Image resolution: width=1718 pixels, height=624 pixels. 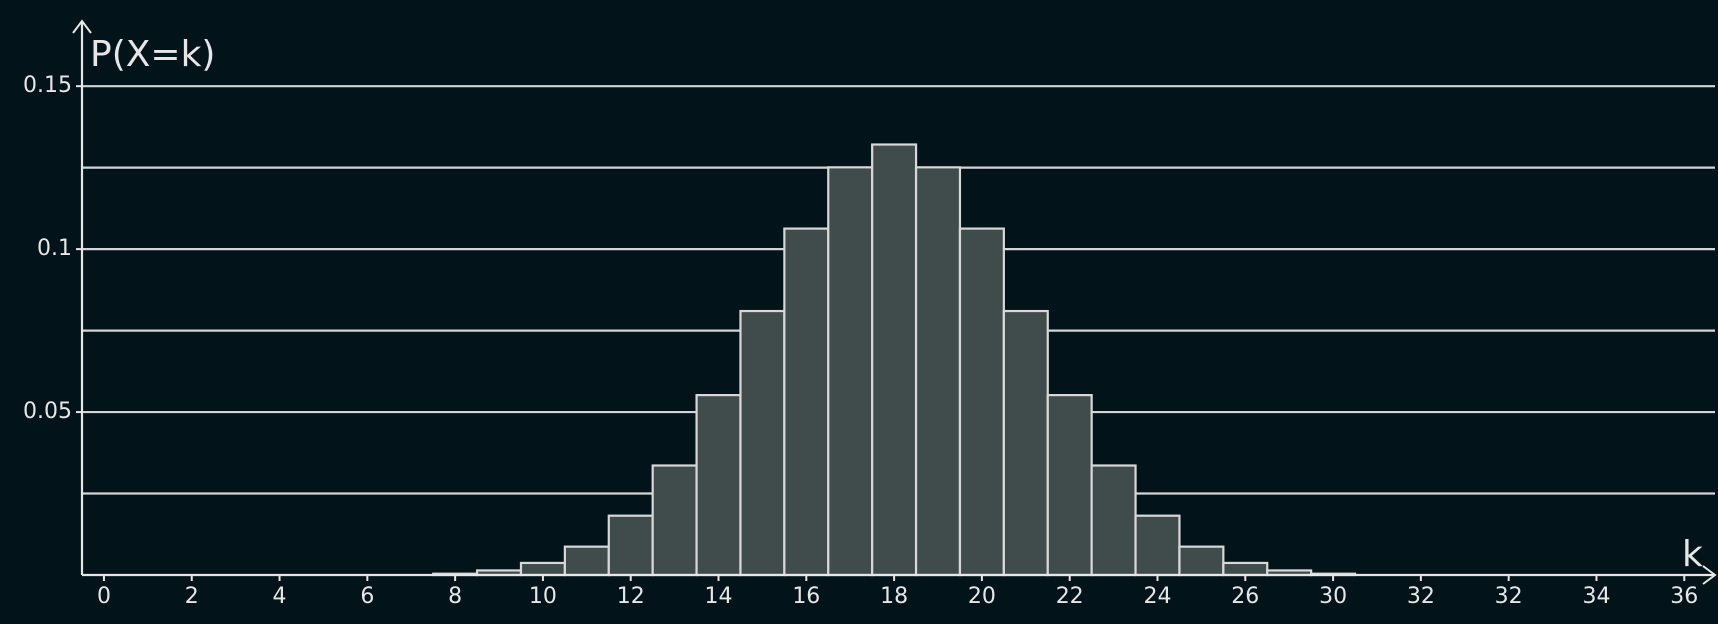 I want to click on x-tick-label: 34, so click(x=1596, y=596).